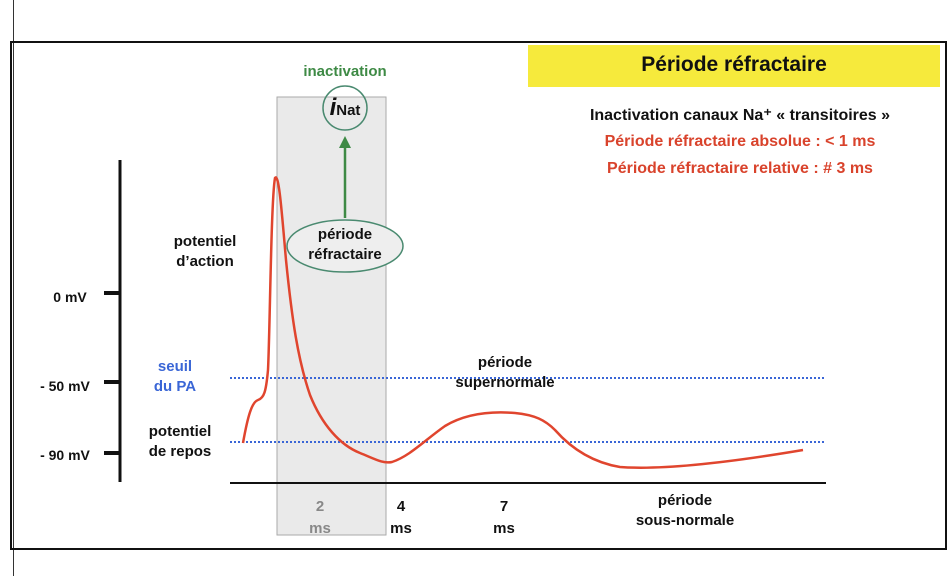  Describe the element at coordinates (320, 528) in the screenshot. I see `x-tick-2-unit: ms` at that location.